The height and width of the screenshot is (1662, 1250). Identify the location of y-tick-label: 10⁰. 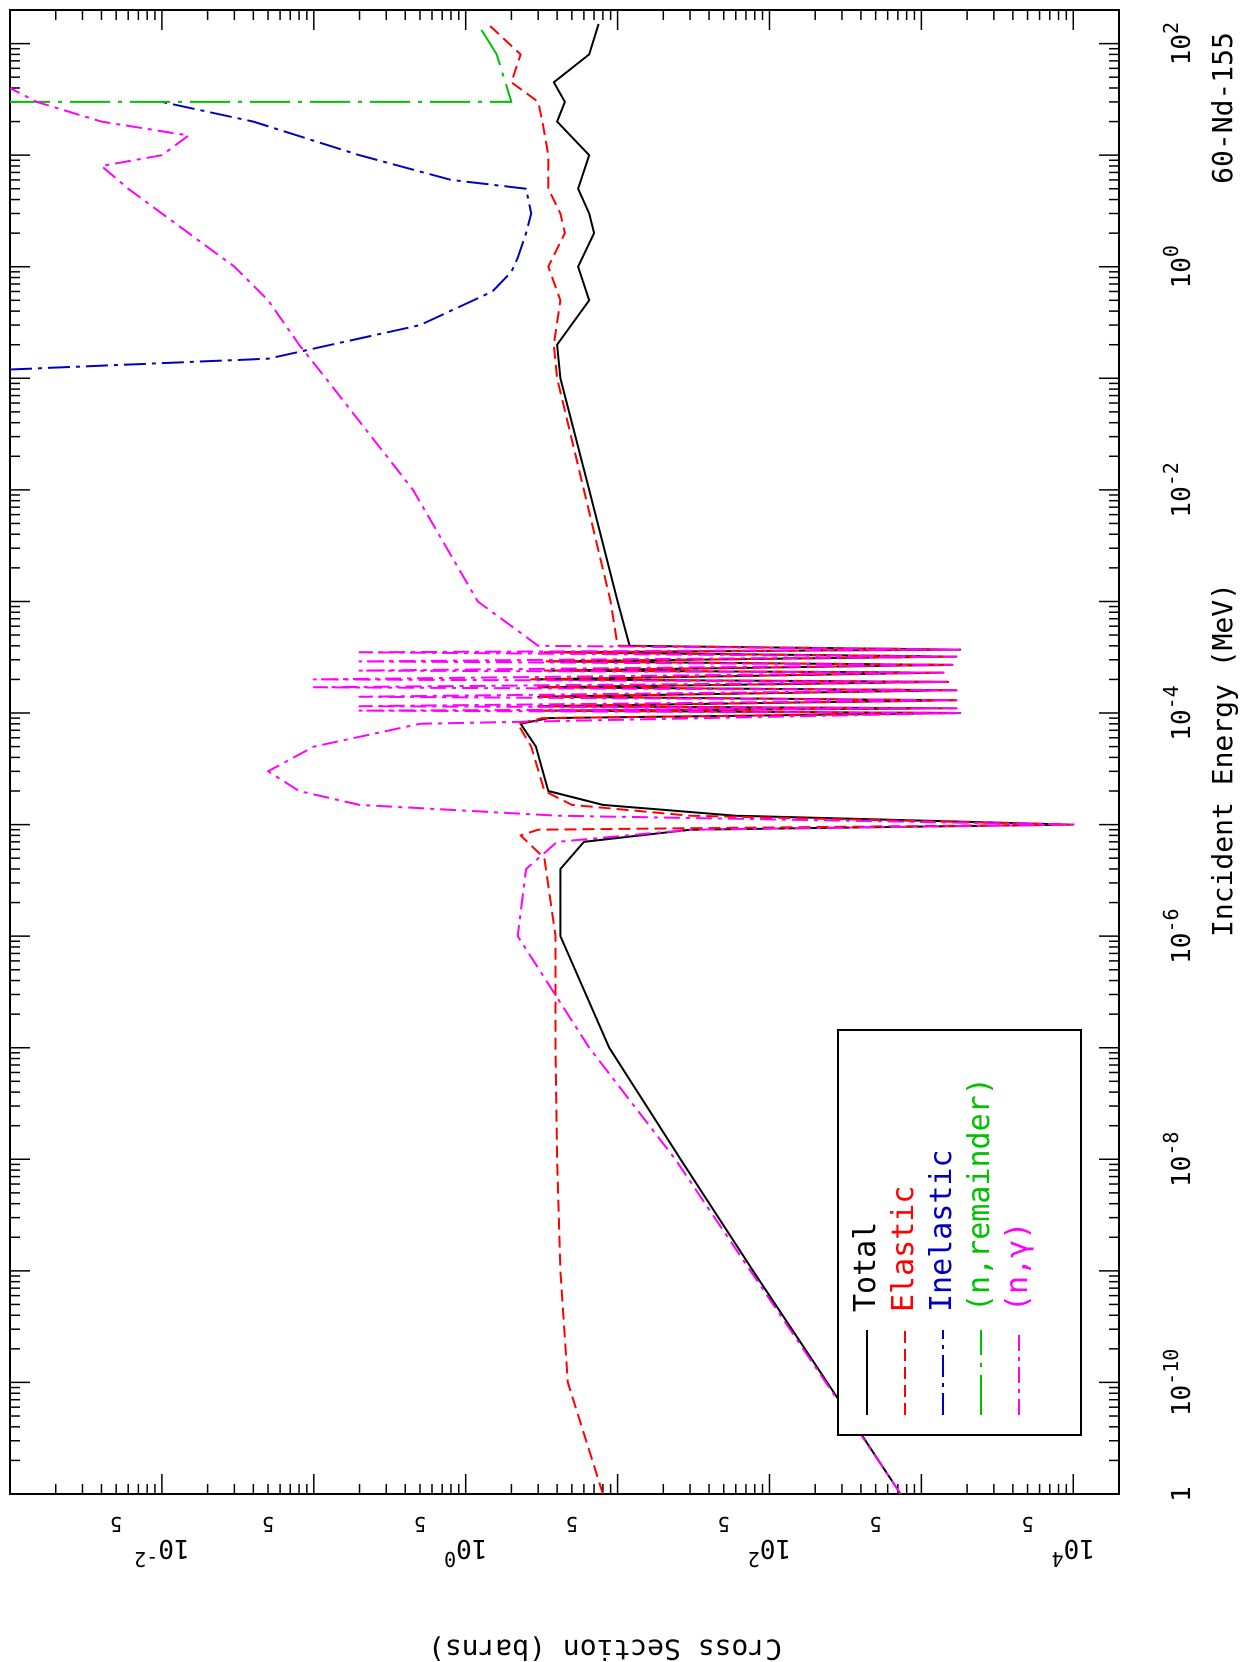
(465, 1552).